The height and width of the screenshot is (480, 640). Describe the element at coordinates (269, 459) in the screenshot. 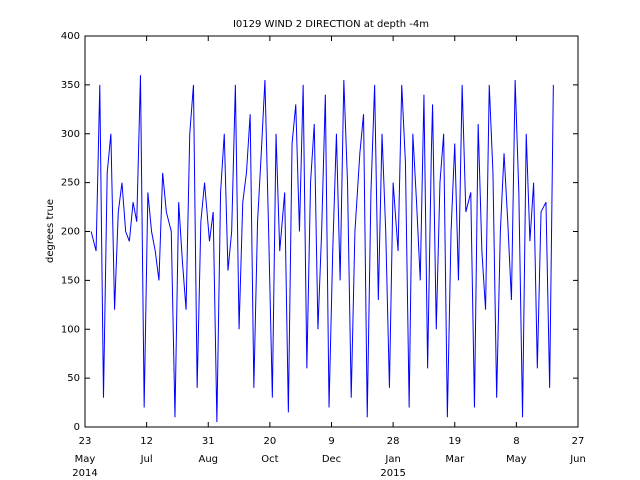

I see `x-month-label: Oct` at that location.